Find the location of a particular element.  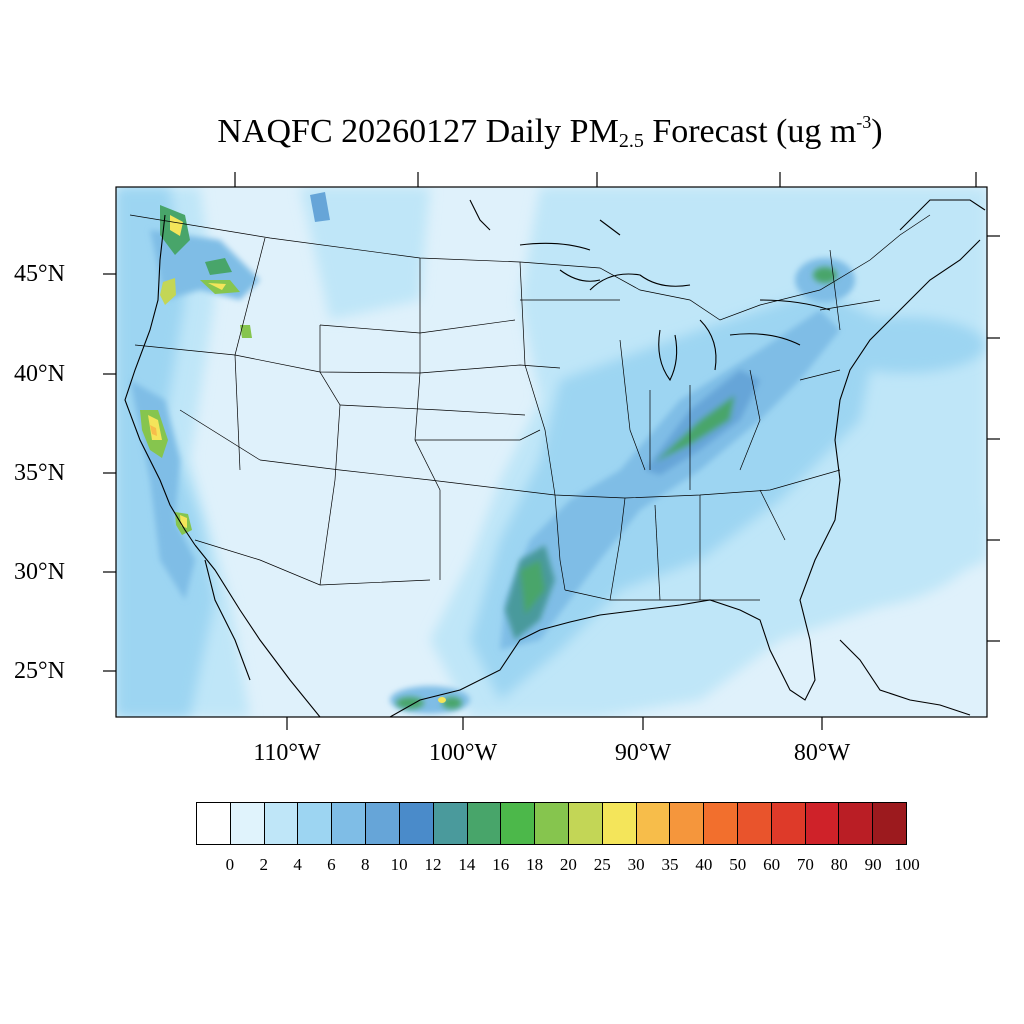

colorbar-tick-label: 90 is located at coordinates (873, 864).